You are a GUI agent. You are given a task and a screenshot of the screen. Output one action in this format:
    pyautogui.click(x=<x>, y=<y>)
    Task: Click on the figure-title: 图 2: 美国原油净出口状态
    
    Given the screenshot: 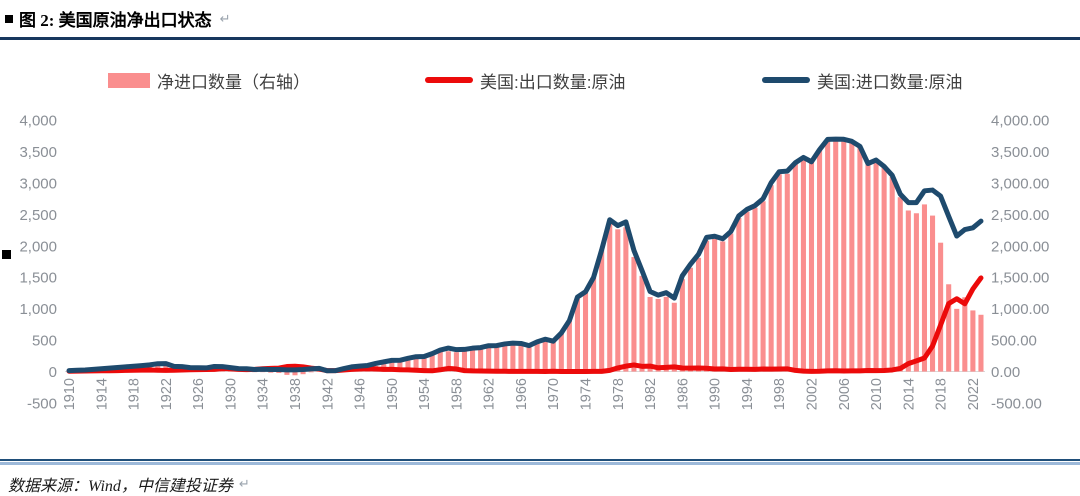 What is the action you would take?
    pyautogui.click(x=115, y=20)
    